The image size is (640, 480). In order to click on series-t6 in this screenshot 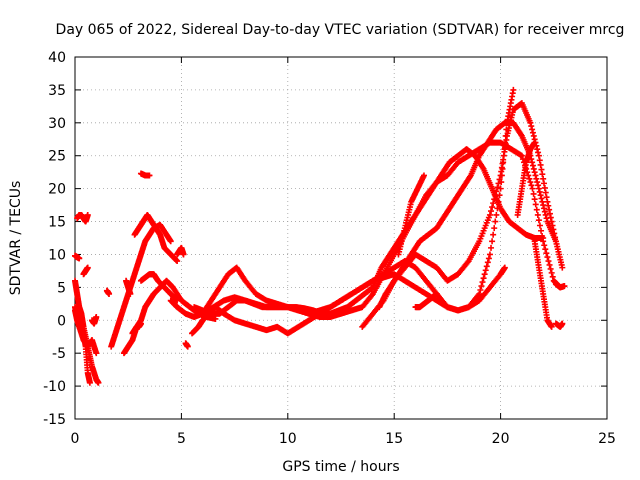, I will do `click(85, 271)`.